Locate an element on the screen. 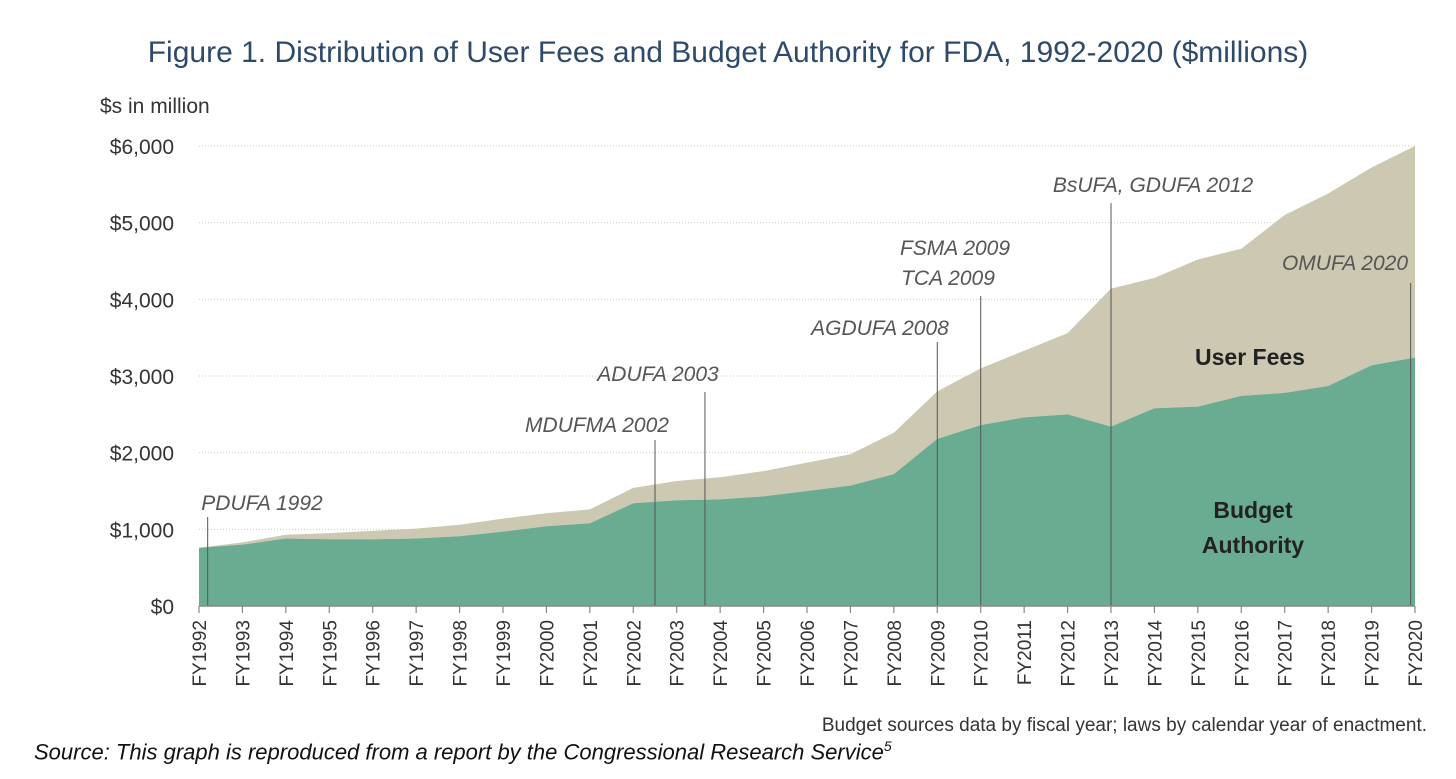  y-axis-ticks: $0 $1,000 $2,000 $3,000 $4,000 $5,000 $6,000 is located at coordinates (142, 377).